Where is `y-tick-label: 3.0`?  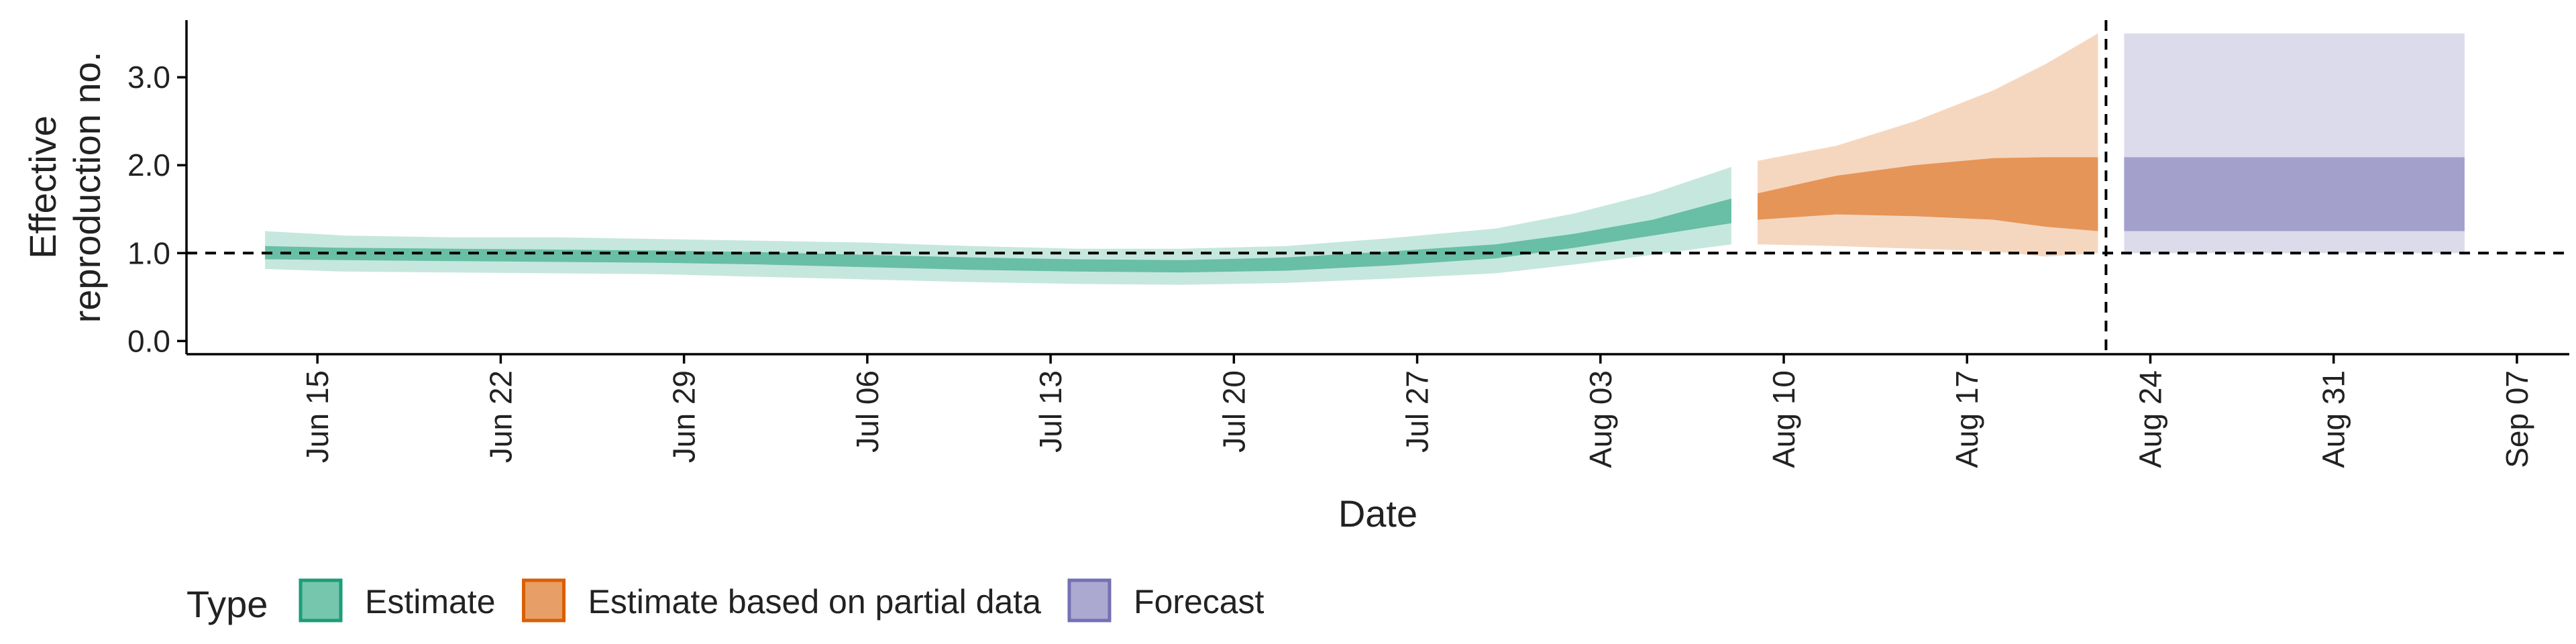
y-tick-label: 3.0 is located at coordinates (148, 77).